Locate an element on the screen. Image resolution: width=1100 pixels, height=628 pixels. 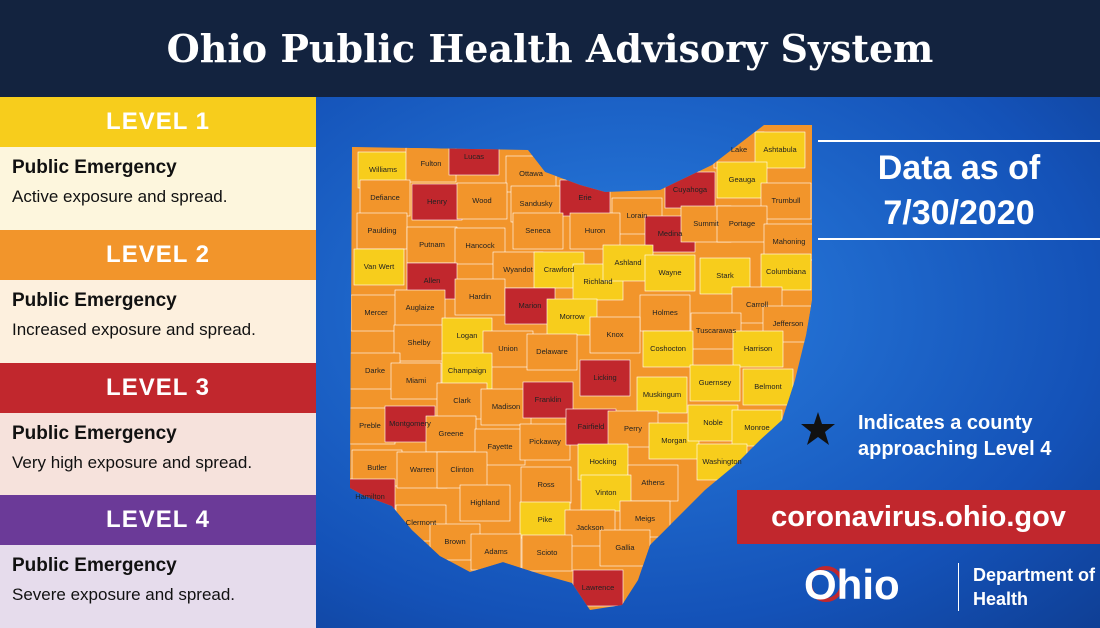
county-label: Carroll is located at coordinates (757, 304).